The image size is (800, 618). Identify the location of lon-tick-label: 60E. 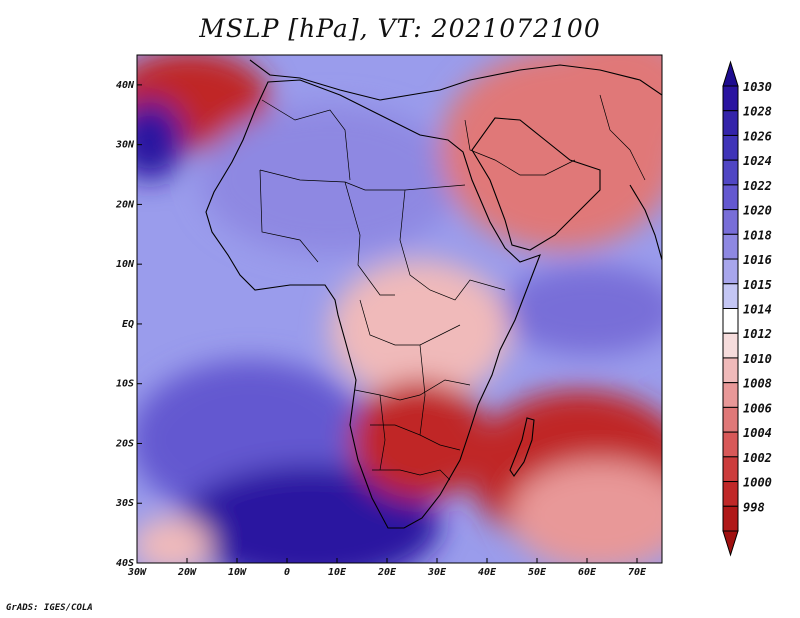
(587, 572).